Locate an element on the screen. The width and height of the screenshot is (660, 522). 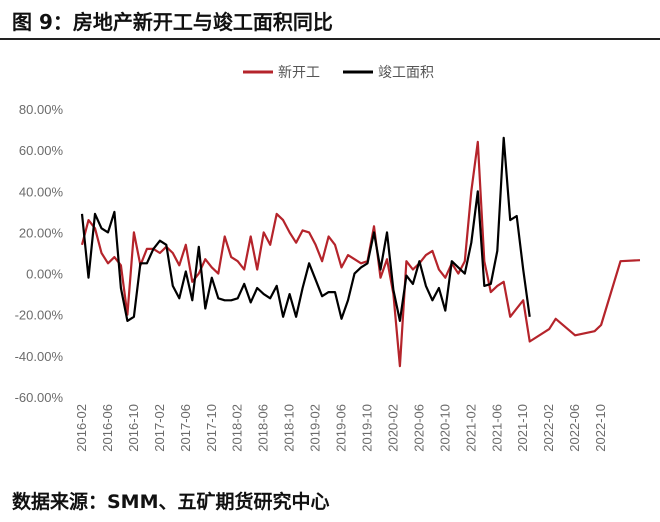
x-tick-label: 2017-06 is located at coordinates (185, 428).